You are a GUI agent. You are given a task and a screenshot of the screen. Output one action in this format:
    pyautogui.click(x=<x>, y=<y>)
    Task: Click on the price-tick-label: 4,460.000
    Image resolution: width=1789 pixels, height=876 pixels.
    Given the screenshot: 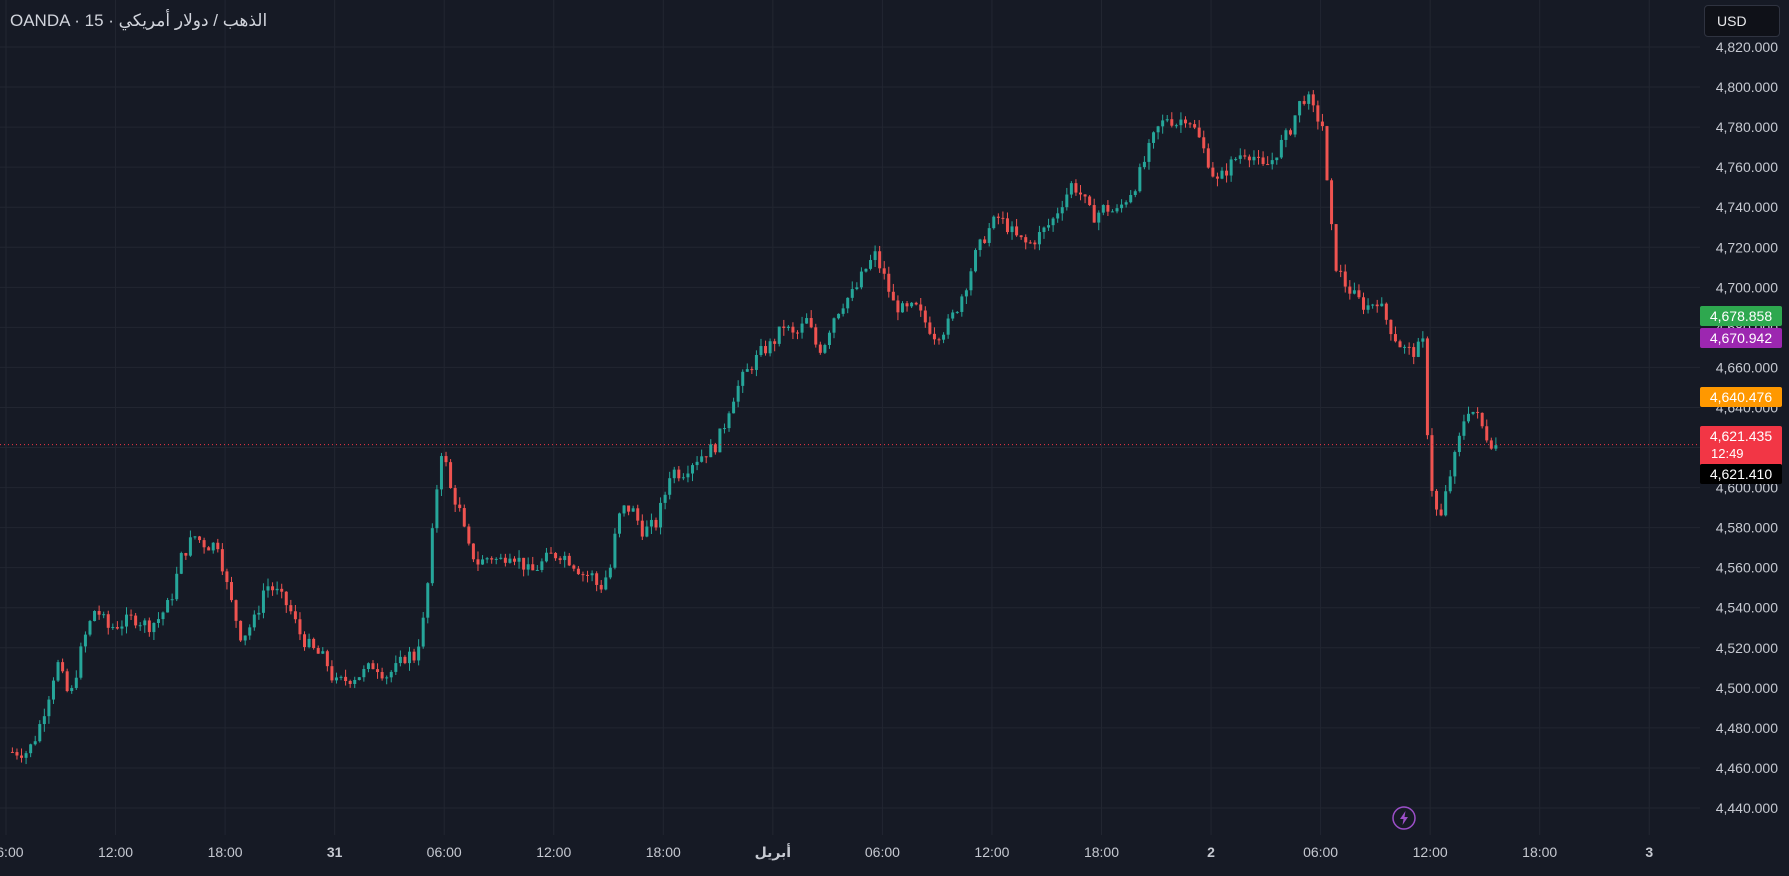 What is the action you would take?
    pyautogui.click(x=1747, y=768)
    